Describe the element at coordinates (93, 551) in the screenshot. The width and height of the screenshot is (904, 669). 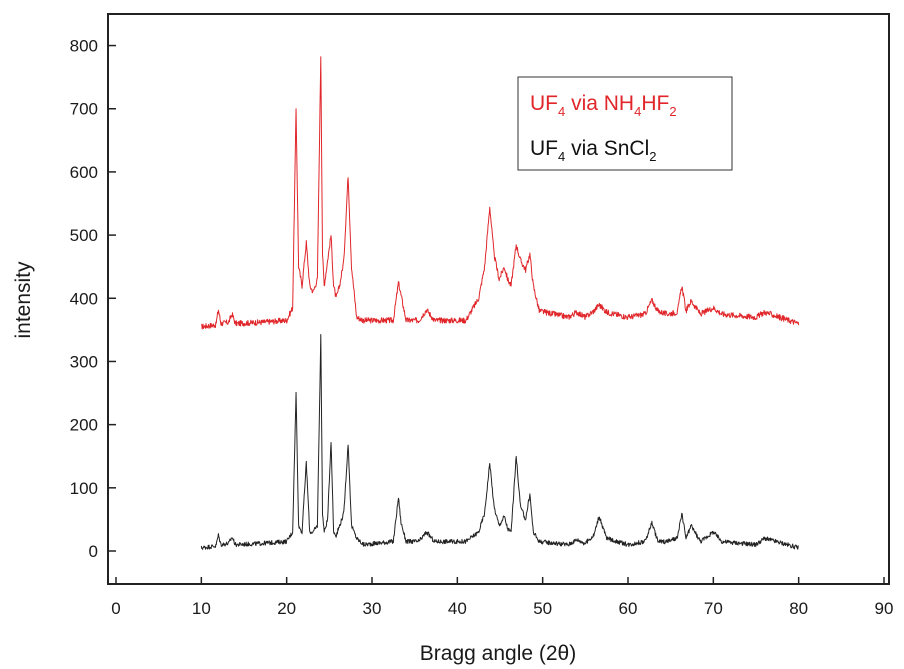
I see `y-tick-label: 0` at that location.